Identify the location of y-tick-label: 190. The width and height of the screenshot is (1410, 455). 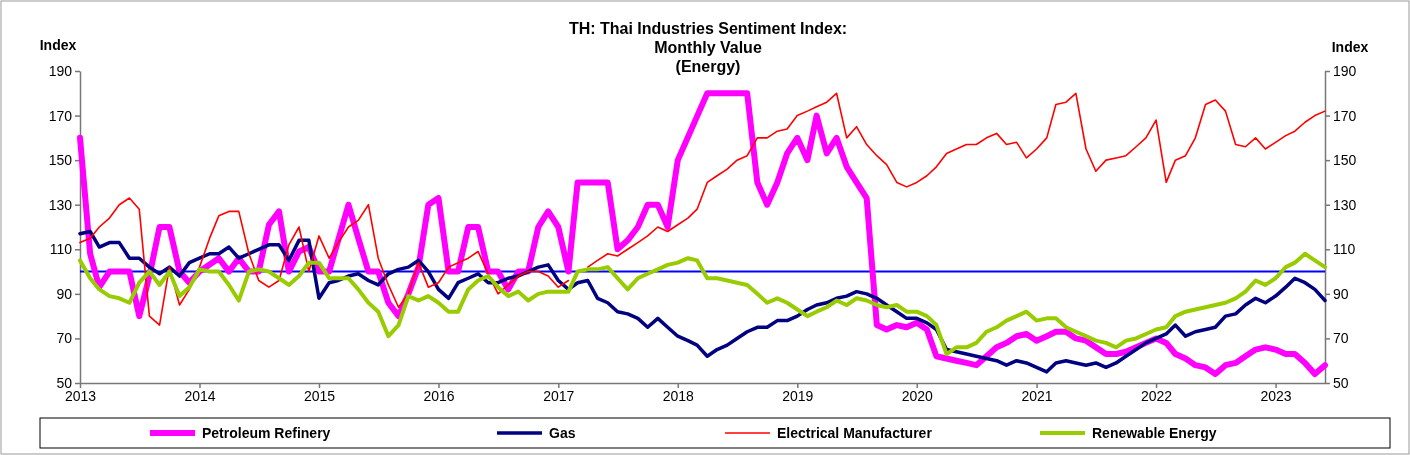
(60, 70).